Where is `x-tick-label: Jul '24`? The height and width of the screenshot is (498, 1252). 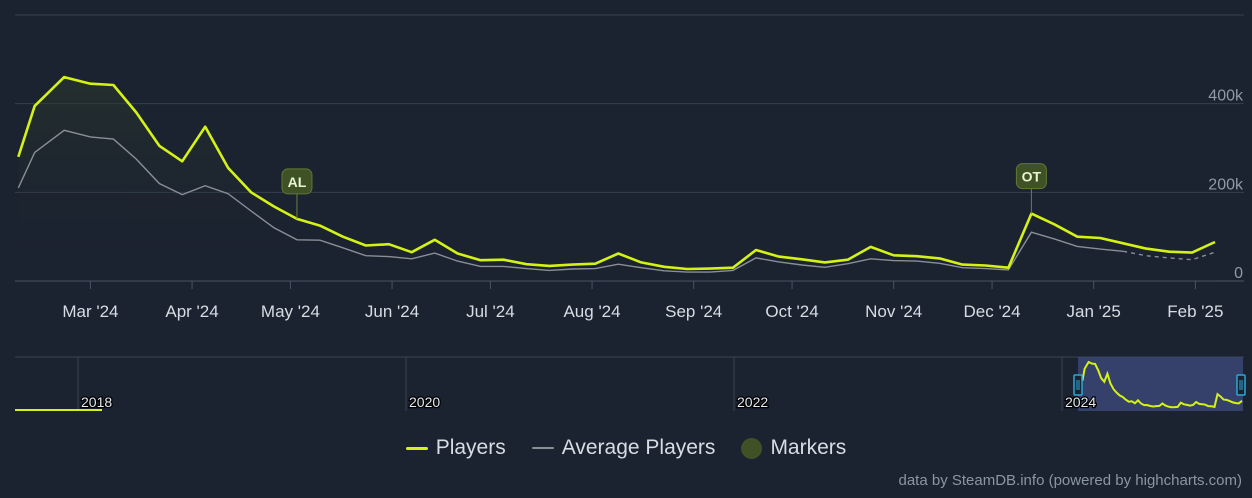 x-tick-label: Jul '24 is located at coordinates (490, 311).